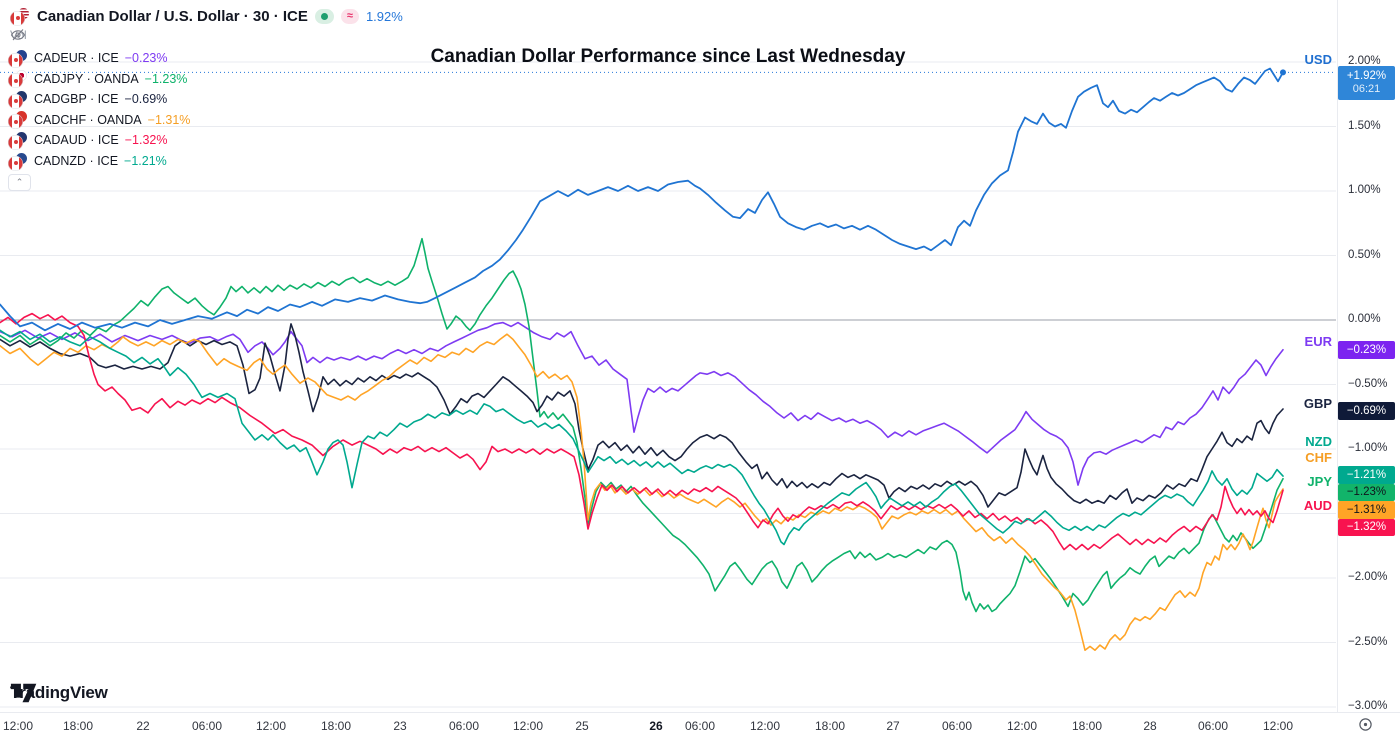 The width and height of the screenshot is (1400, 739). Describe the element at coordinates (1368, 577) in the screenshot. I see `y-axis-label: −2.00%` at that location.